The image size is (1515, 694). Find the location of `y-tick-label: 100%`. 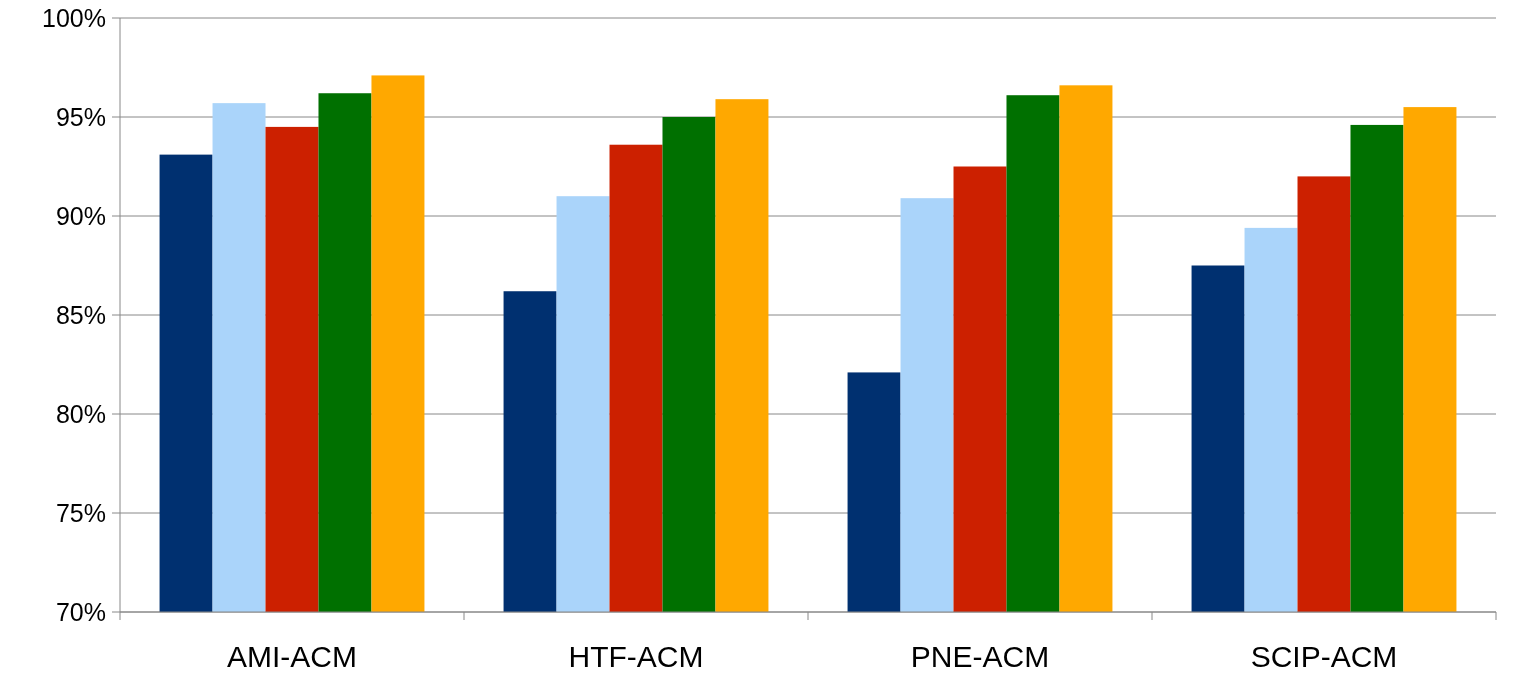

y-tick-label: 100% is located at coordinates (74, 17).